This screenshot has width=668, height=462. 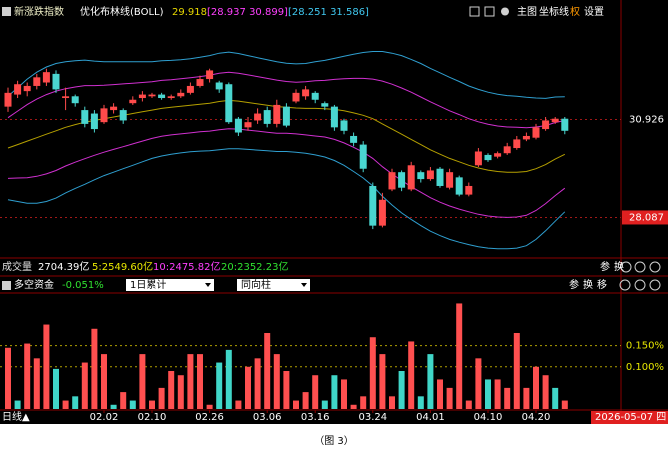 I want to click on index-name: 新涨跌指数, so click(x=39, y=11).